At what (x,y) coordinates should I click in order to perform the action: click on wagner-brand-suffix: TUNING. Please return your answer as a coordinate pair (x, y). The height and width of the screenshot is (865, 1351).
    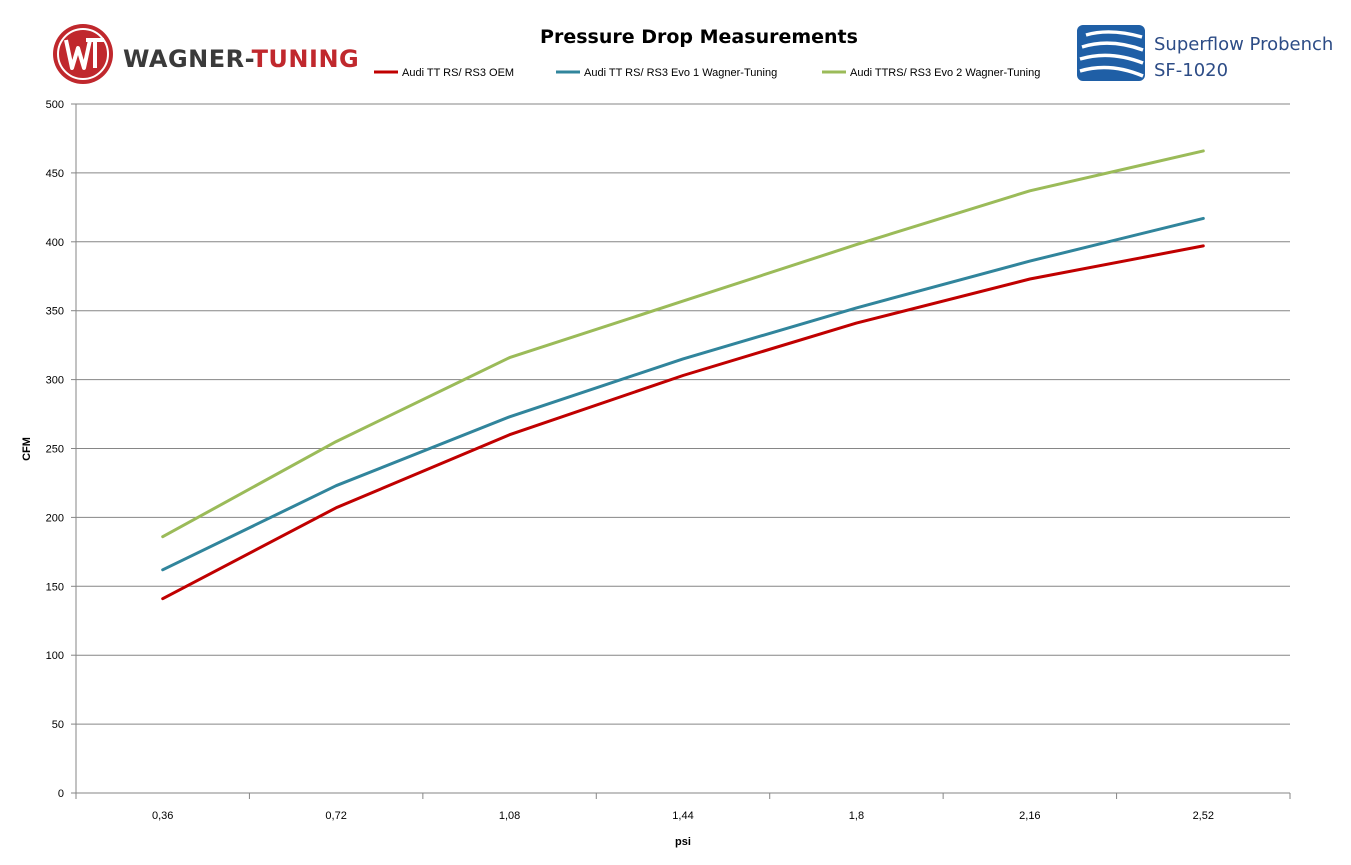
    Looking at the image, I should click on (306, 59).